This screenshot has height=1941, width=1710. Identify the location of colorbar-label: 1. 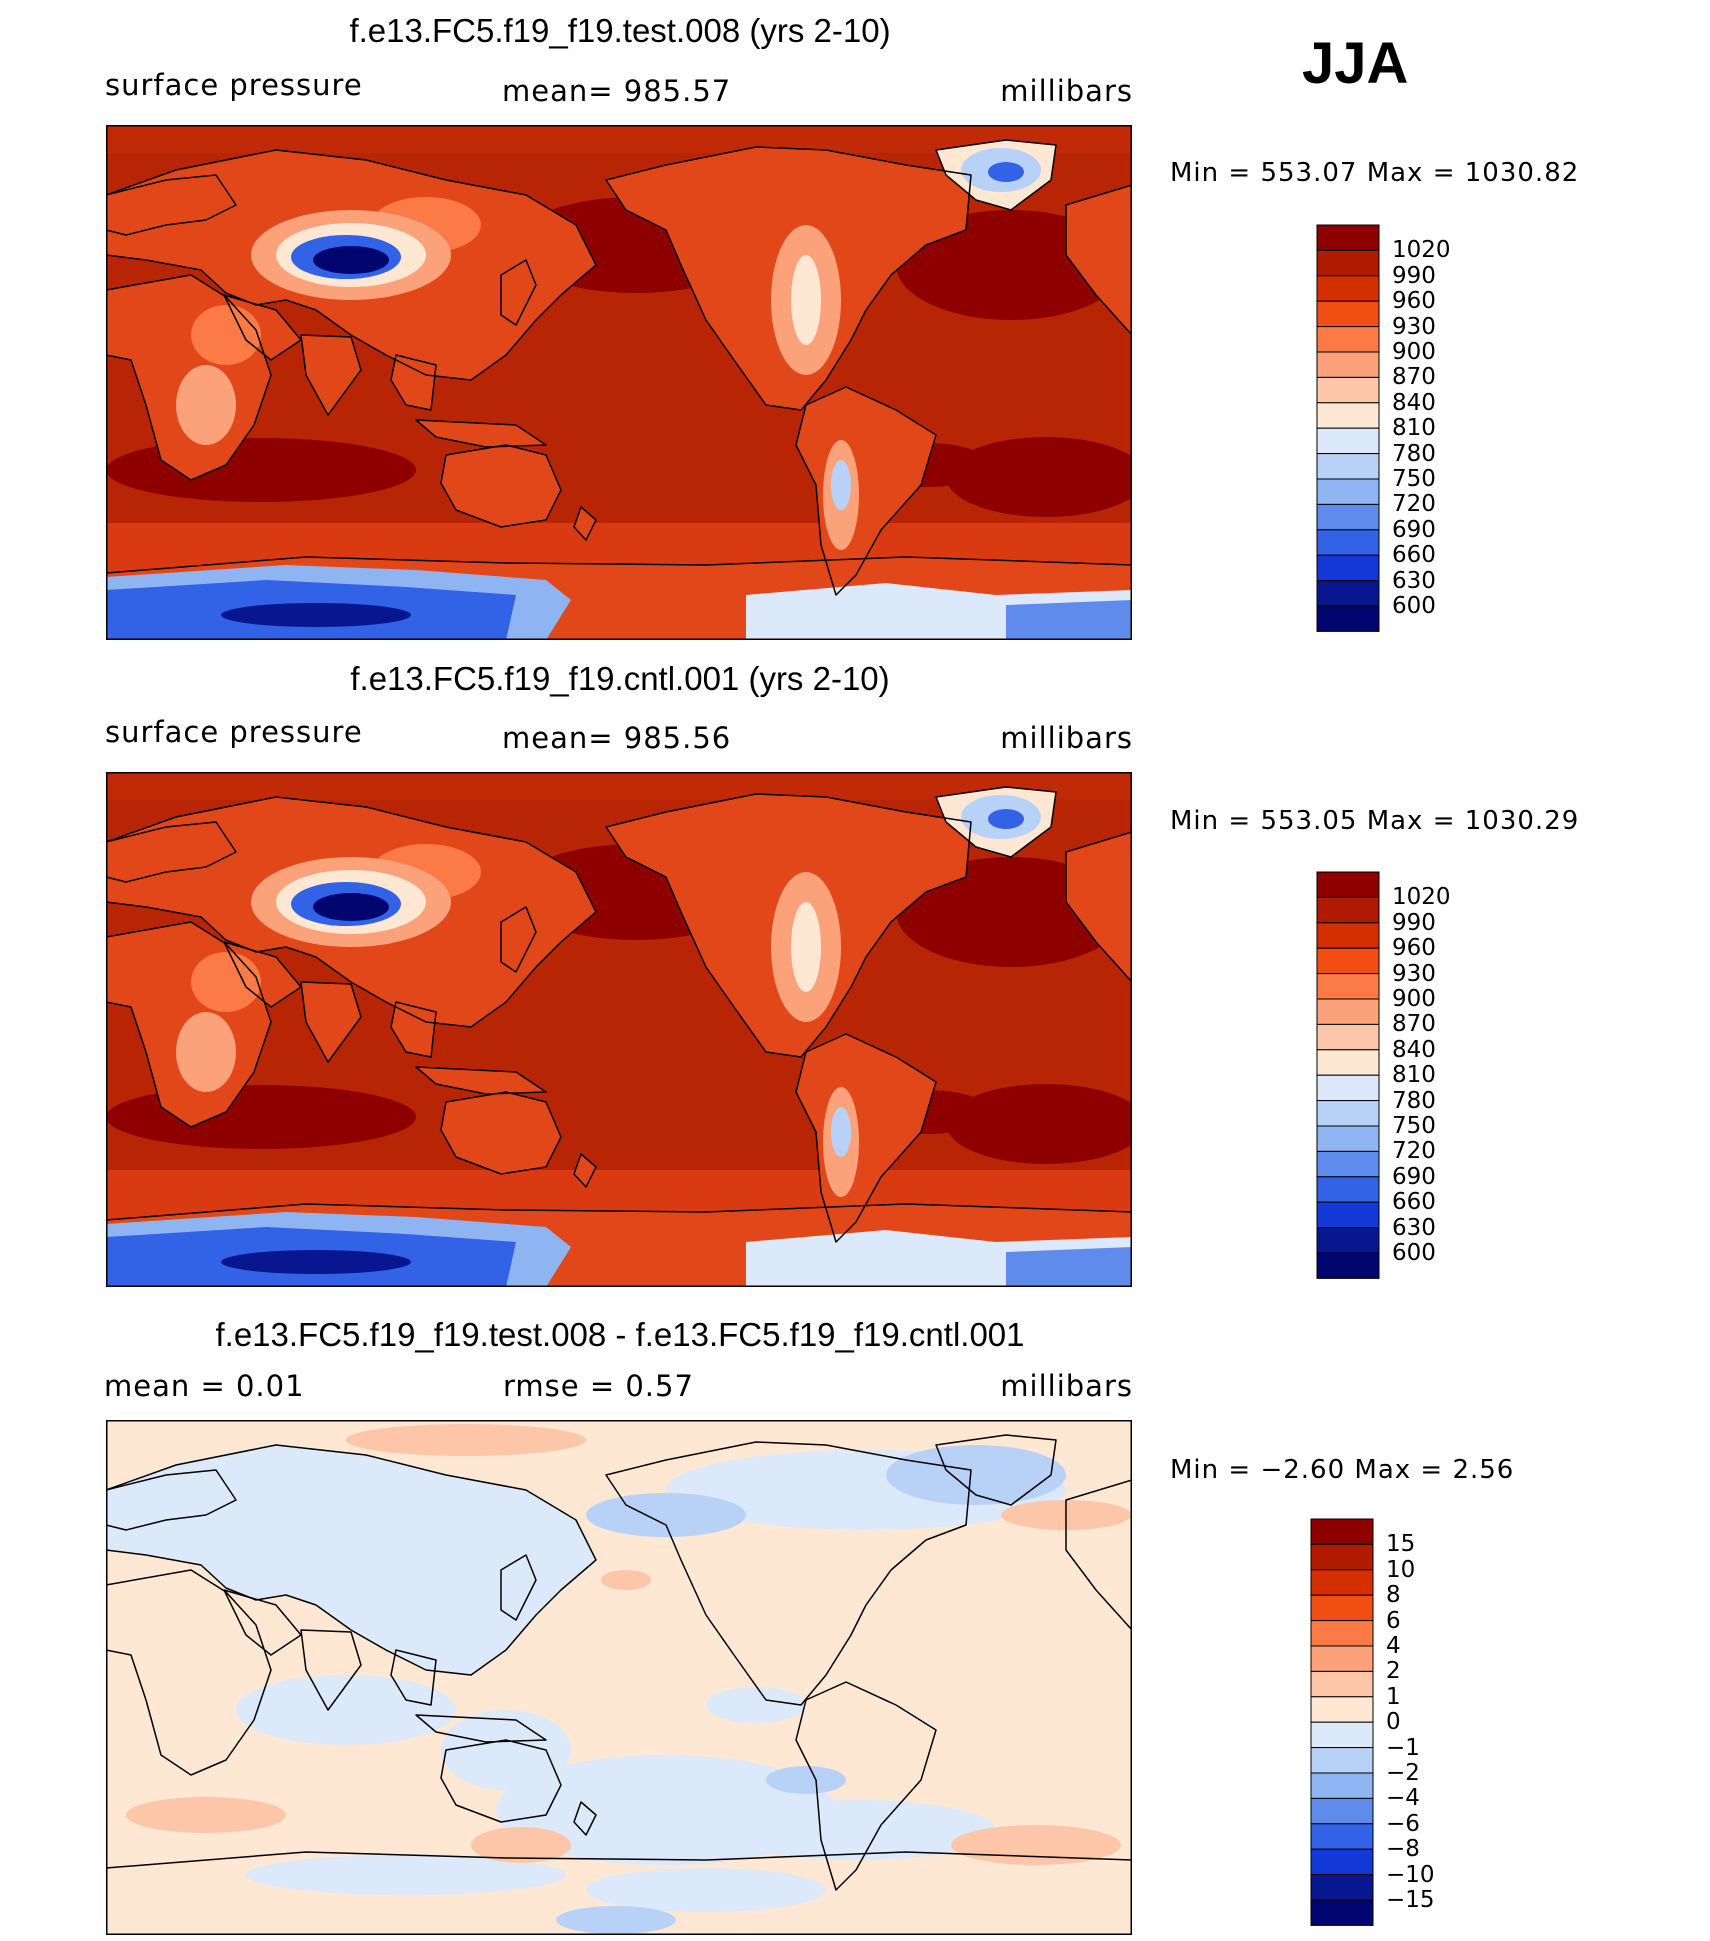
(1393, 1696).